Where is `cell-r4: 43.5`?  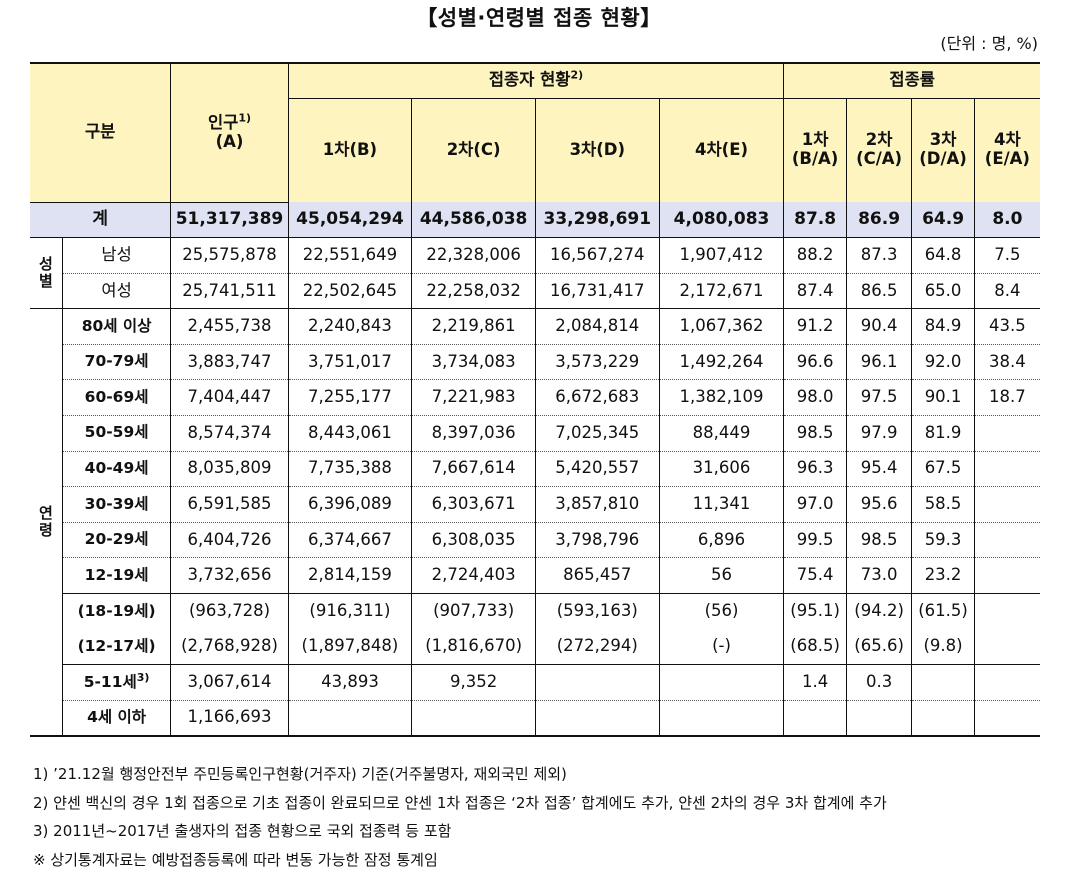
cell-r4: 43.5 is located at coordinates (1006, 326).